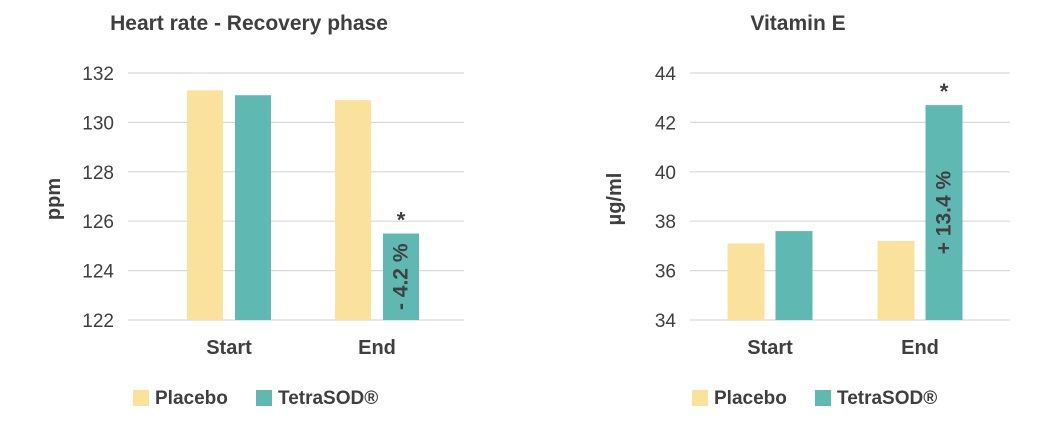 The width and height of the screenshot is (1051, 446). What do you see at coordinates (666, 321) in the screenshot?
I see `y-tick-label: 34` at bounding box center [666, 321].